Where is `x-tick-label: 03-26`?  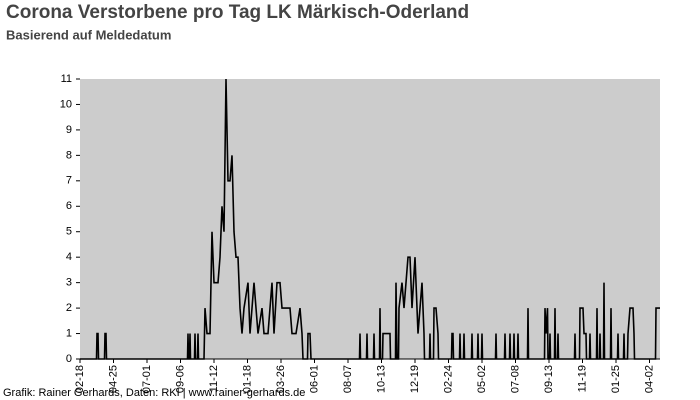 x-tick-label: 03-26 is located at coordinates (281, 379).